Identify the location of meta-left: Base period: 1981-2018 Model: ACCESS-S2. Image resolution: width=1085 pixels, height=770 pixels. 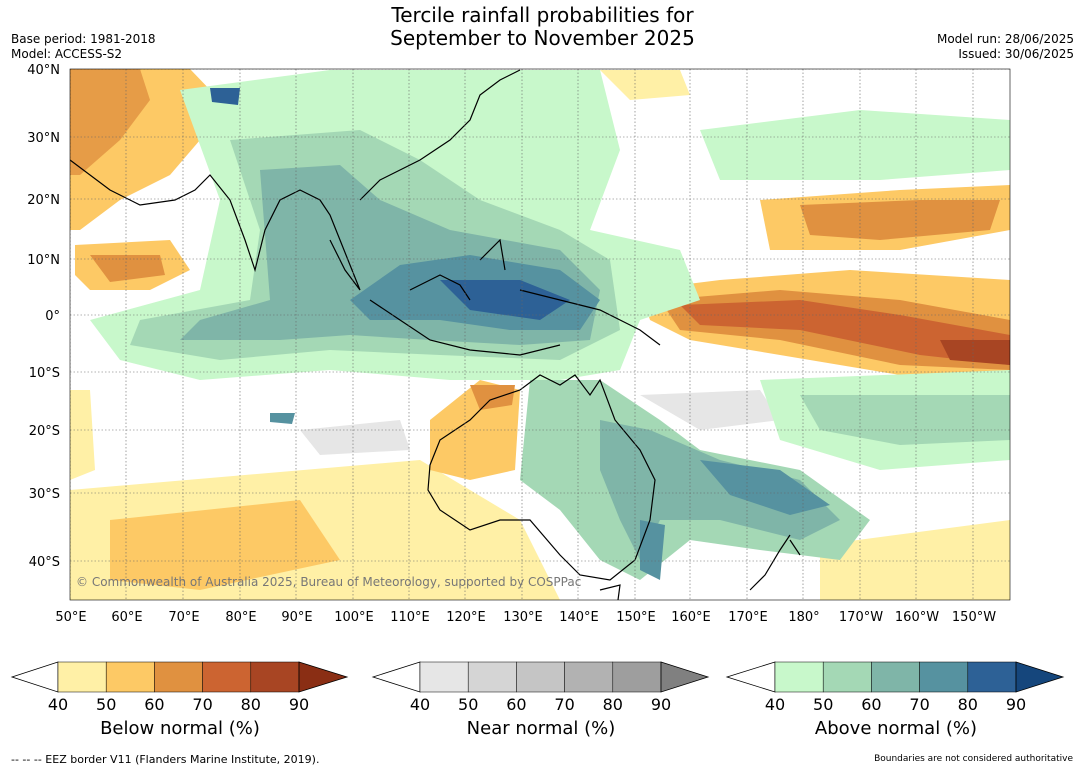
(83, 47).